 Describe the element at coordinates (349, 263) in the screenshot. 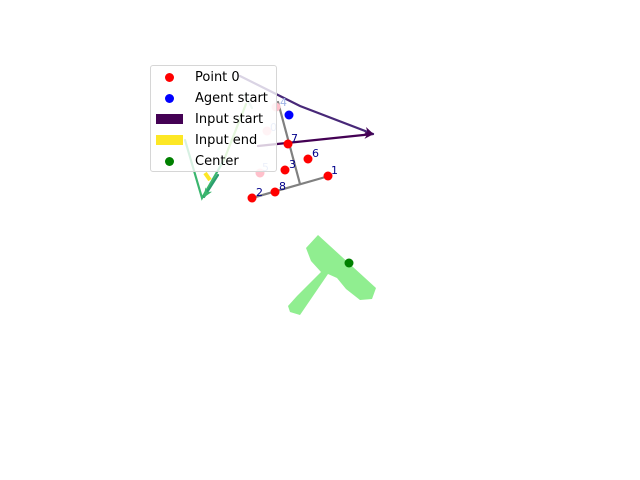

I see `center-marker` at that location.